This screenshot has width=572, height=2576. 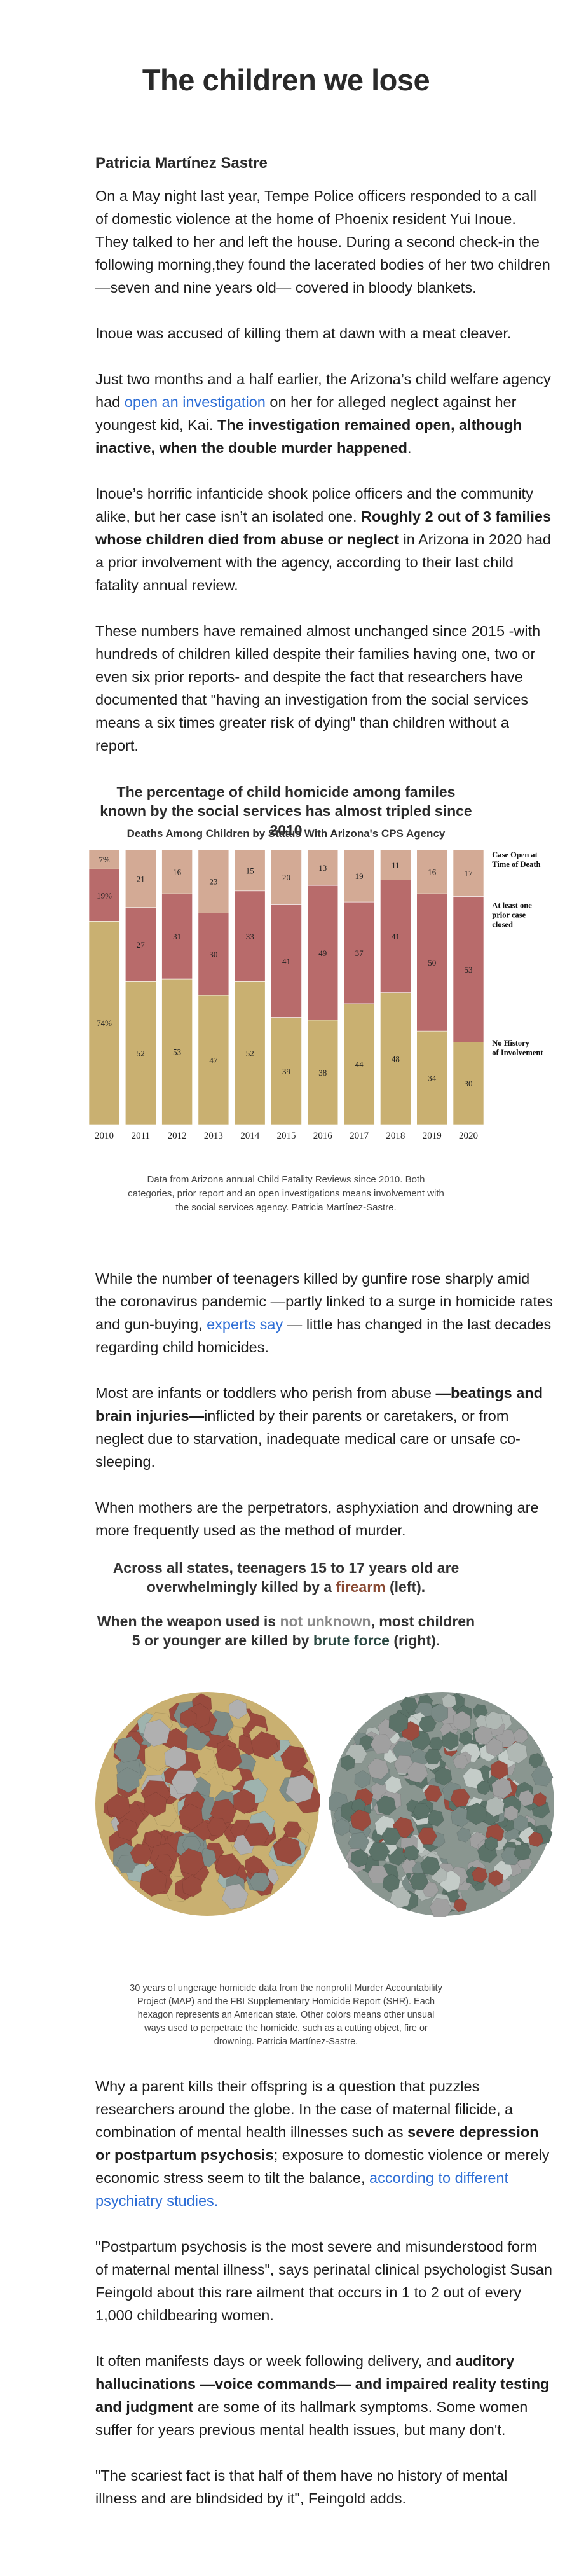 What do you see at coordinates (286, 1071) in the screenshot?
I see `bar-value-label: 39` at bounding box center [286, 1071].